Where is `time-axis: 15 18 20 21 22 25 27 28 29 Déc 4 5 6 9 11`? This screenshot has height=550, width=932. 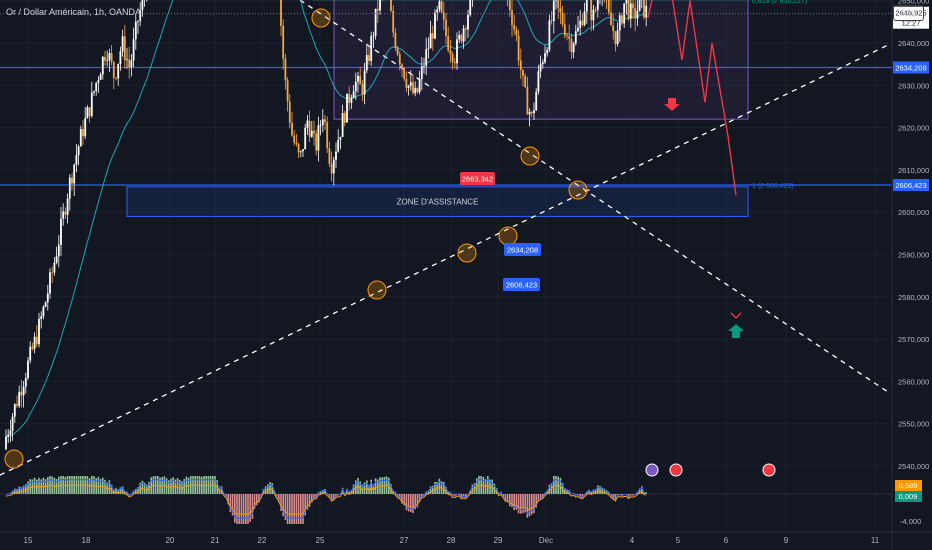 time-axis: 15 18 20 21 22 25 27 28 29 Déc 4 5 6 9 11 is located at coordinates (466, 538).